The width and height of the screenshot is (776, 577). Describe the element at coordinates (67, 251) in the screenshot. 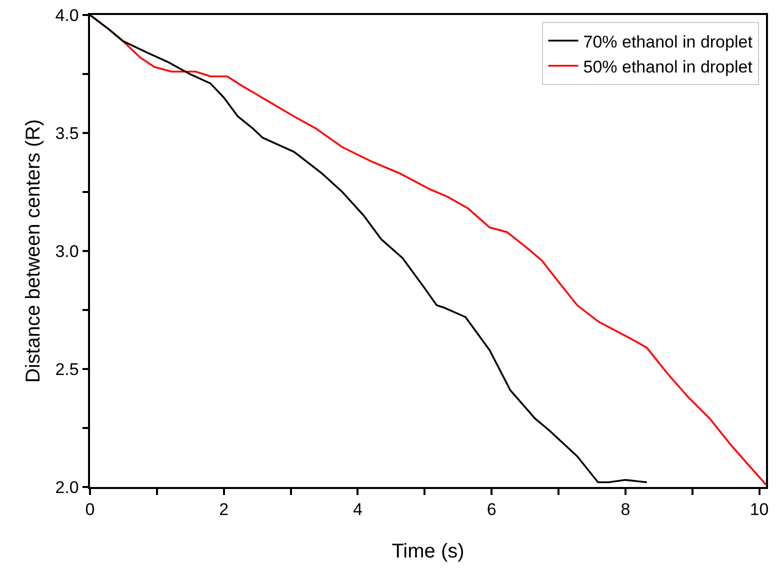

I see `text: 3.0` at that location.